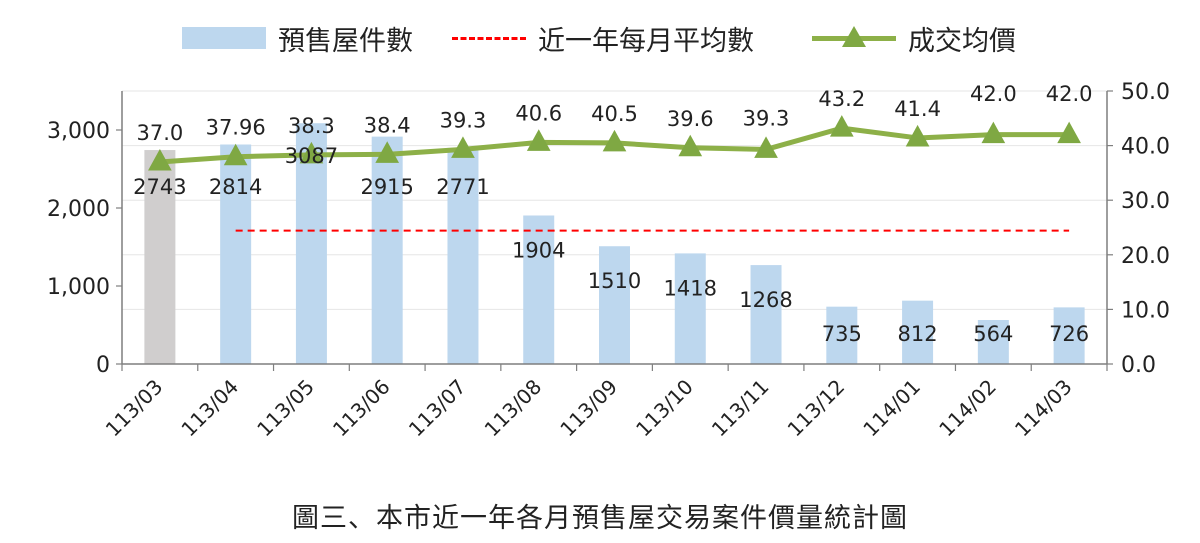  Describe the element at coordinates (463, 147) in the screenshot. I see `price-marker-113/07` at that location.